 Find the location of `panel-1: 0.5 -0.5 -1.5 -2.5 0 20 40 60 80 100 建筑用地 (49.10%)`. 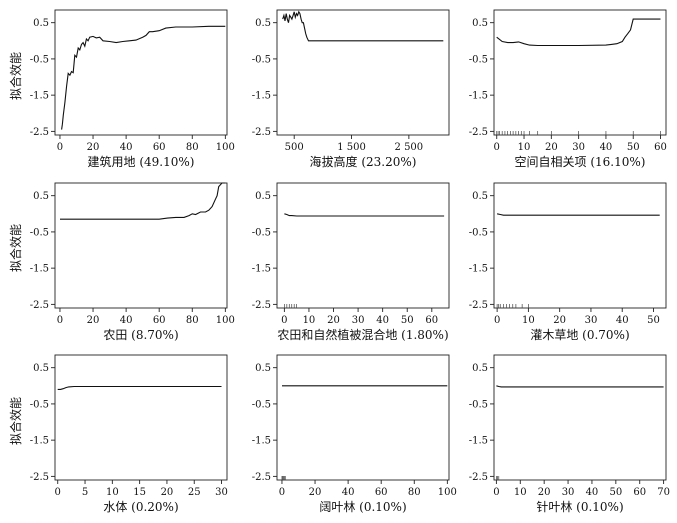

panel-1: 0.5 -0.5 -1.5 -2.5 0 20 40 60 80 100 建筑用地 (49.10%) is located at coordinates (132, 89).